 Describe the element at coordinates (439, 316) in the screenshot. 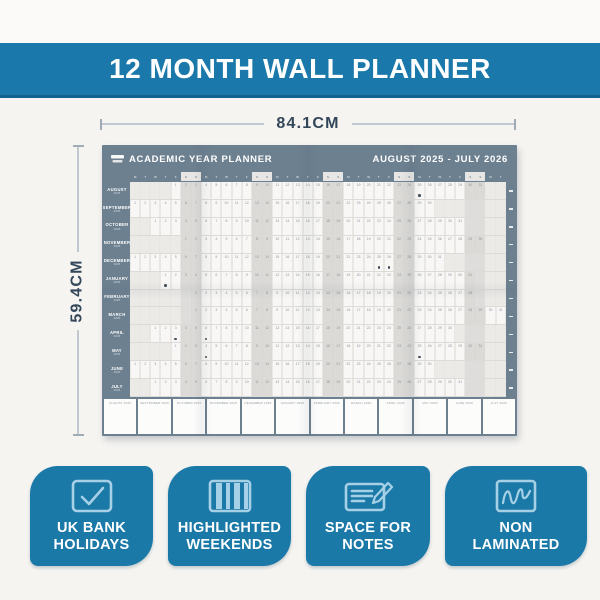

I see `day-cell: 25` at that location.